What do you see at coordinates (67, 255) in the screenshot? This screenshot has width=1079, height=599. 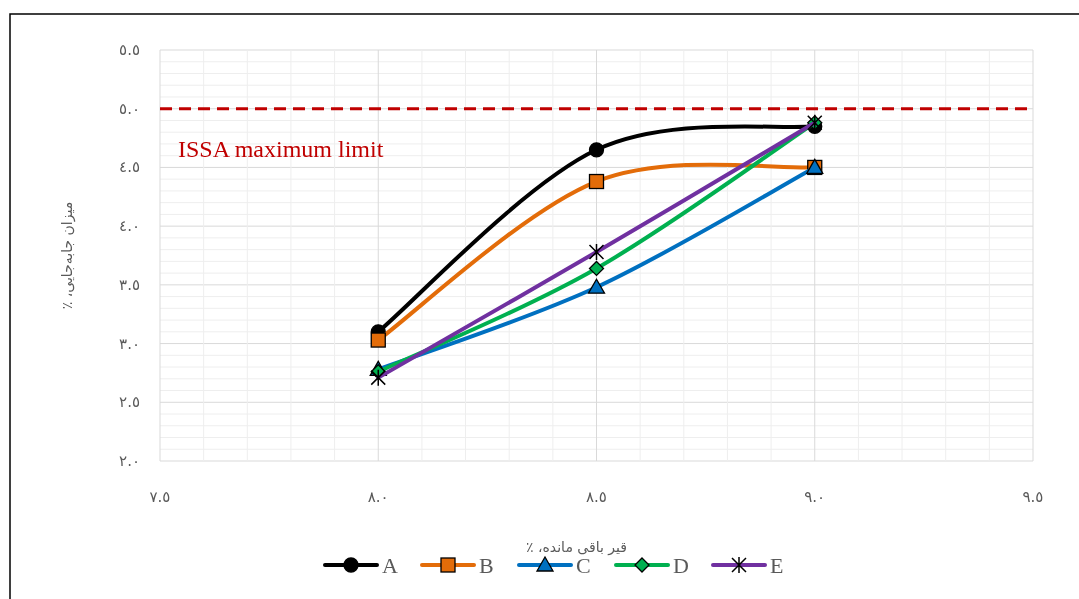 I see `y-axis-title: میزان جابه‌جایی، ٪` at bounding box center [67, 255].